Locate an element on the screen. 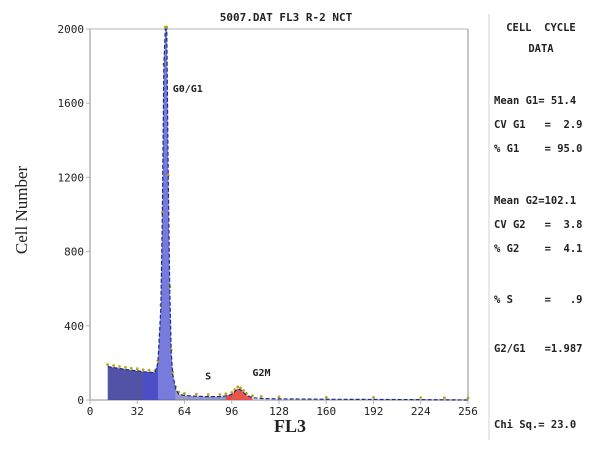 The width and height of the screenshot is (600, 453). stat-percent-s: % S = .9 is located at coordinates (538, 300).